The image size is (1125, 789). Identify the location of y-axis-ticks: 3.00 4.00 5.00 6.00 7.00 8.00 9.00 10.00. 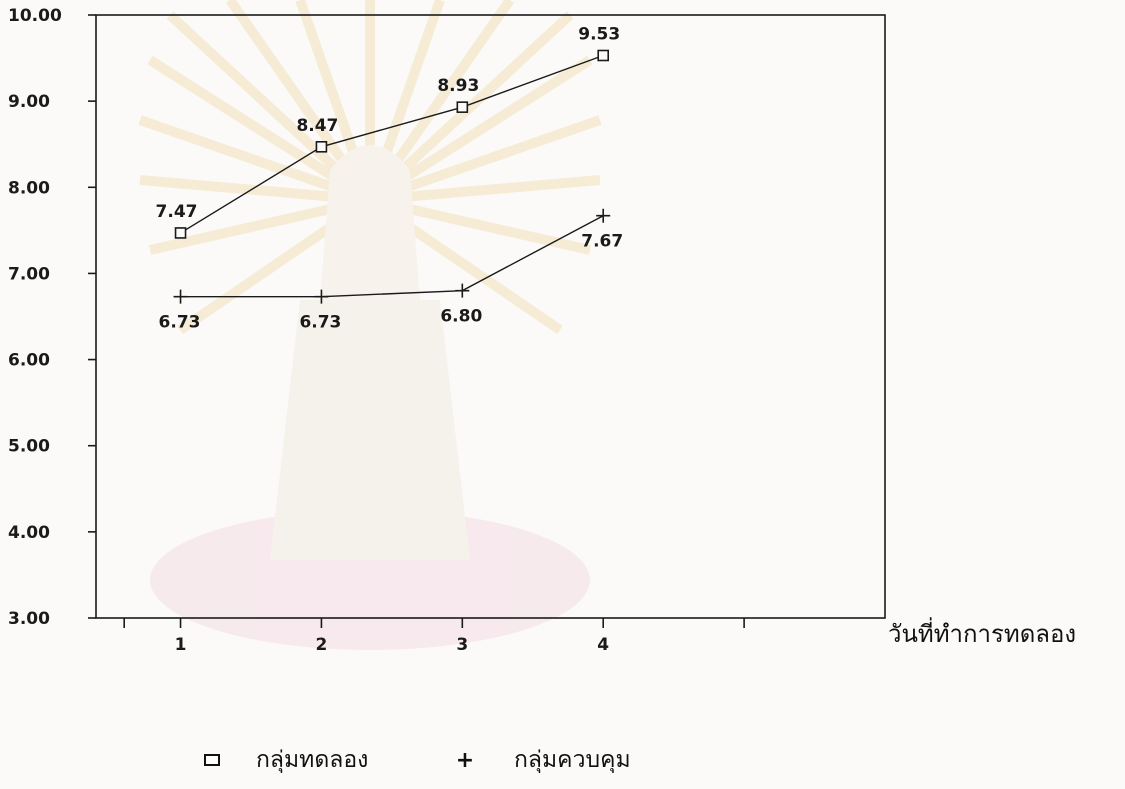
(52, 317).